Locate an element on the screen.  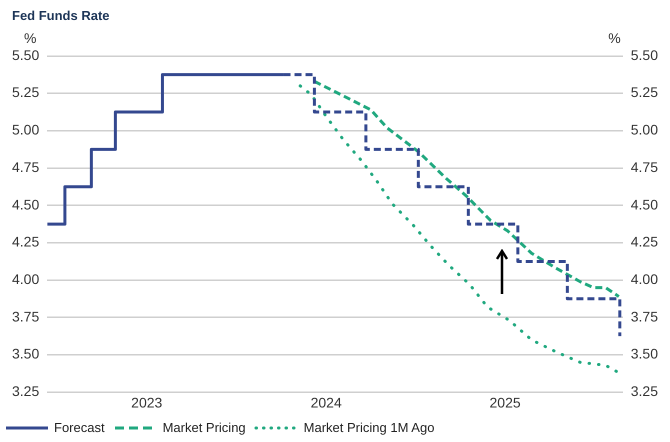
legend-label: Forecast is located at coordinates (79, 427).